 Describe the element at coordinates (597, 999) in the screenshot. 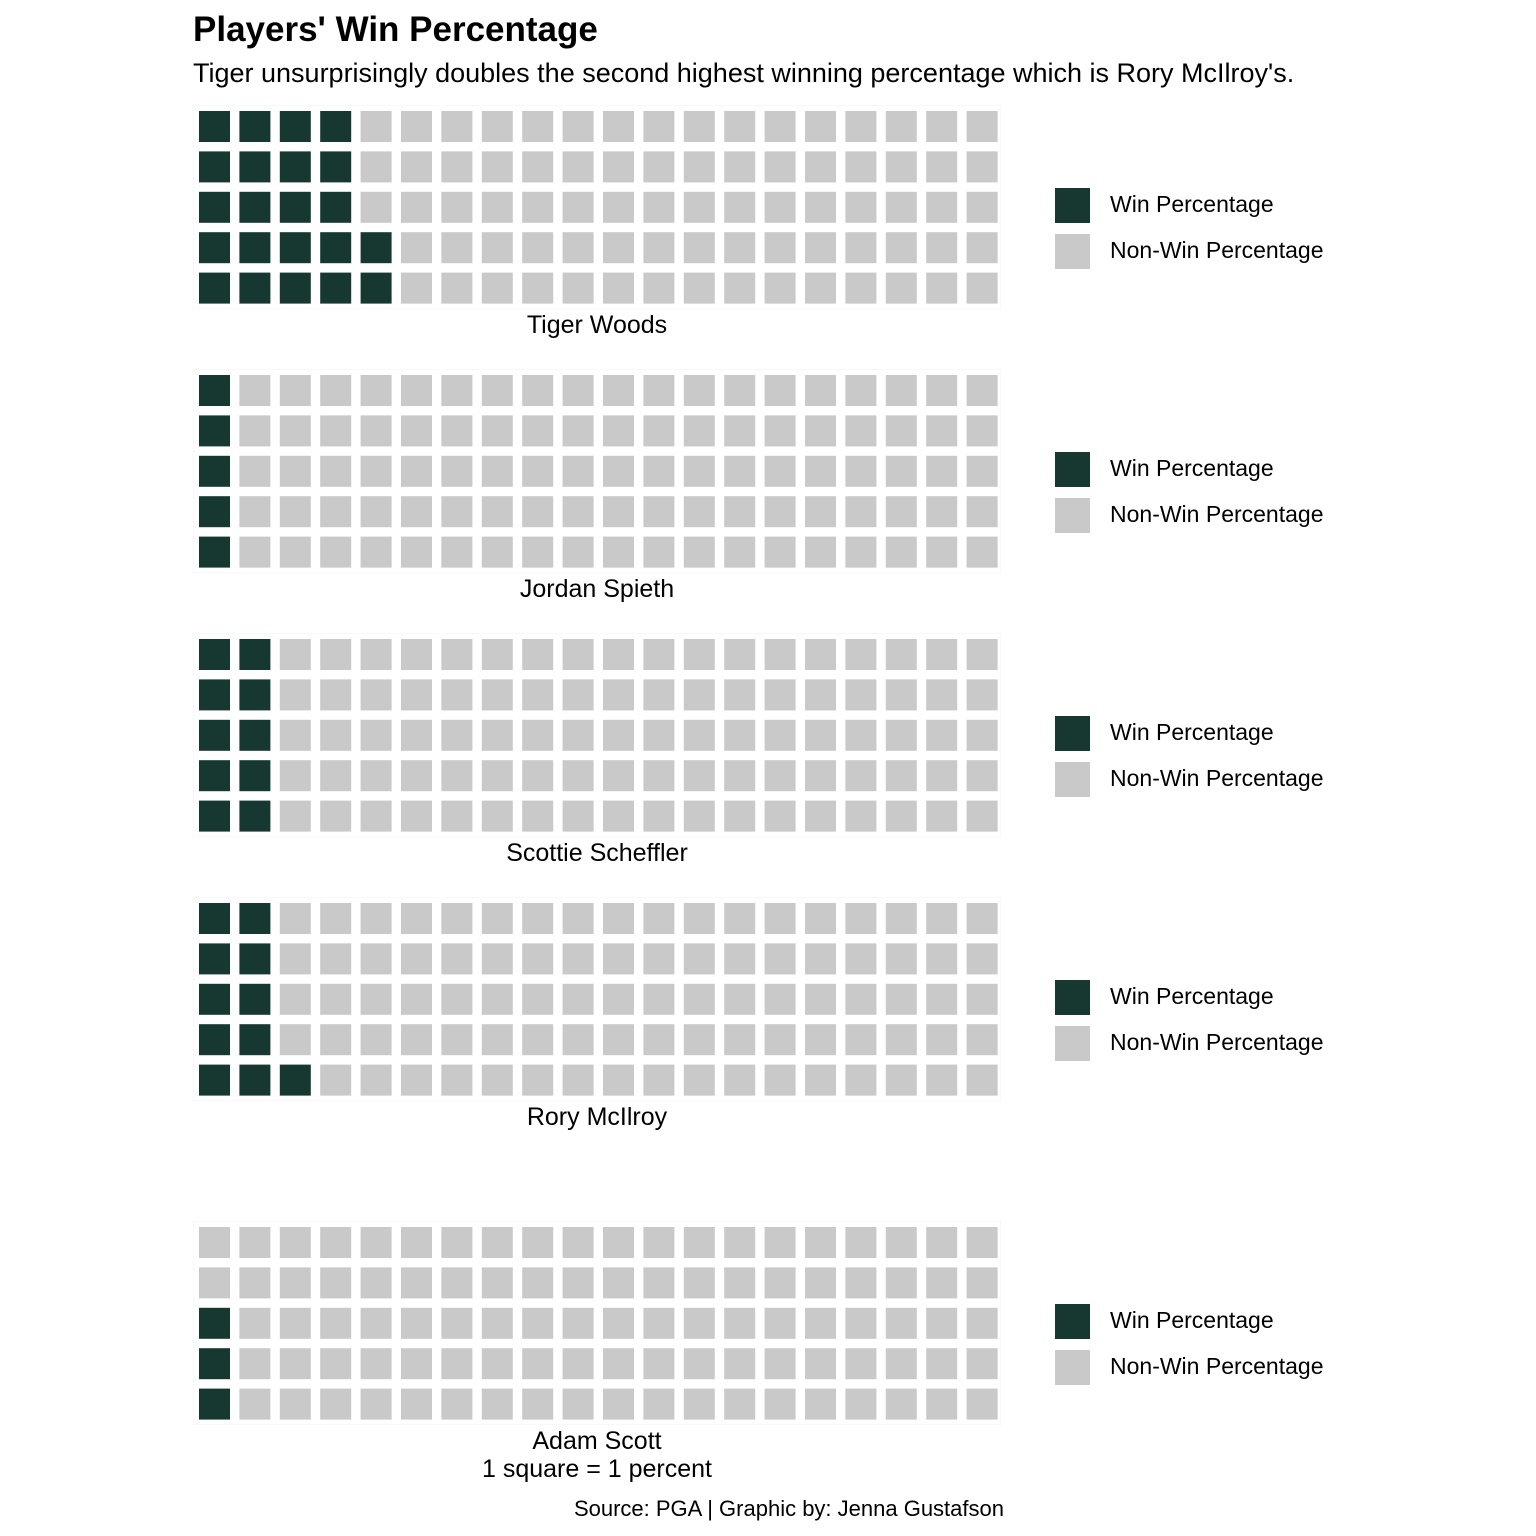

I see `waffle-grid` at that location.